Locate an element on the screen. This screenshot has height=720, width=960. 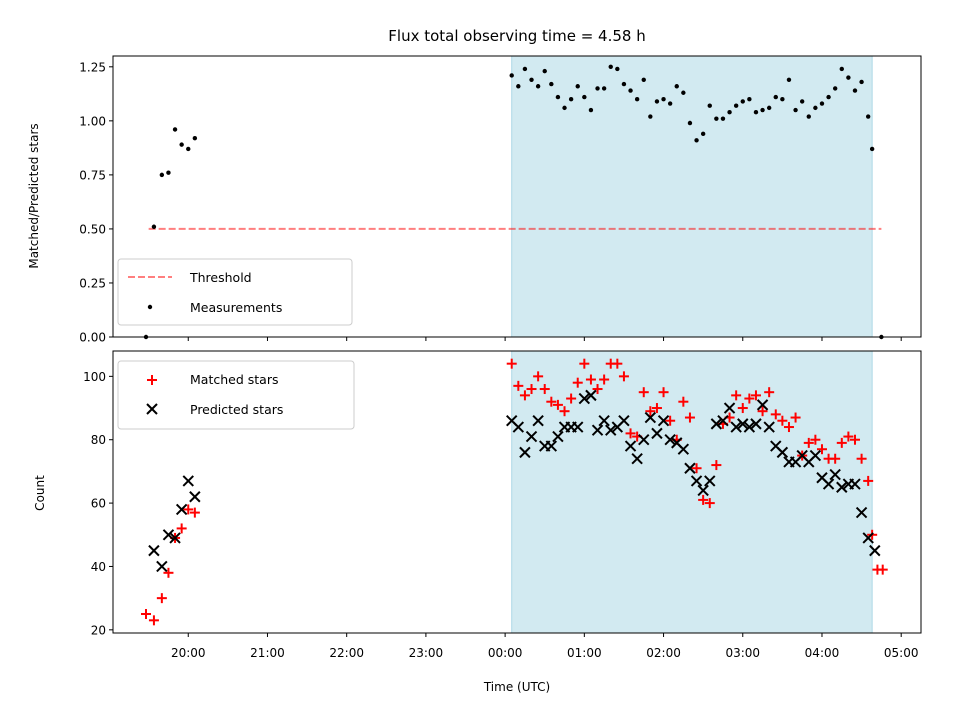
ratio-observing-span is located at coordinates (692, 196).